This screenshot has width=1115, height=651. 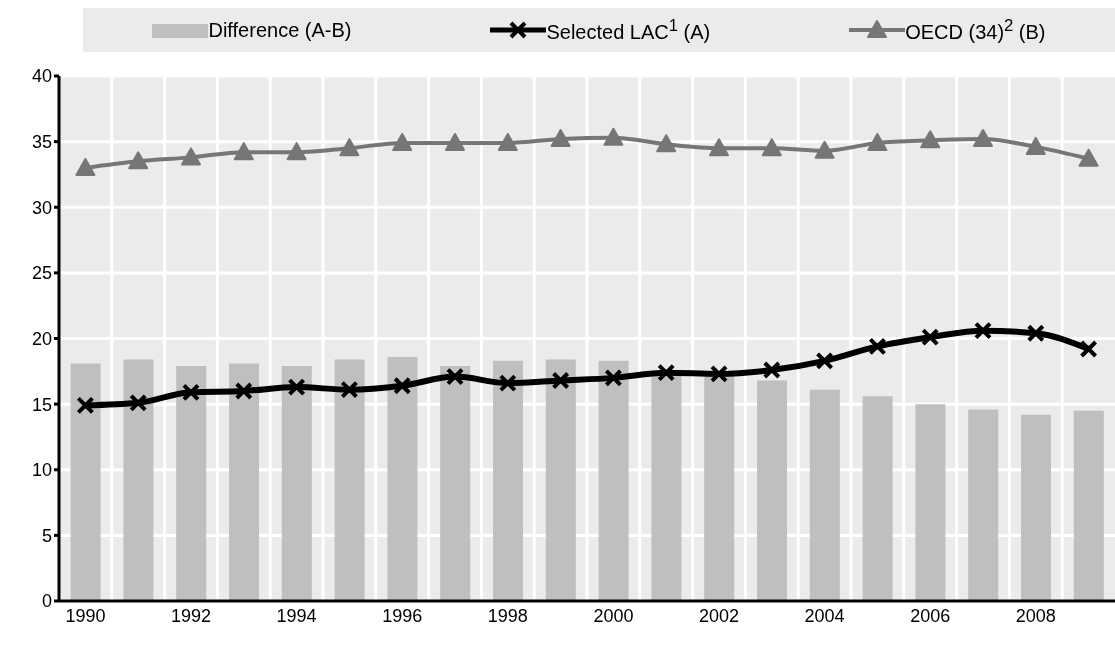 I want to click on x-tick-label: 2008, so click(x=1035, y=615).